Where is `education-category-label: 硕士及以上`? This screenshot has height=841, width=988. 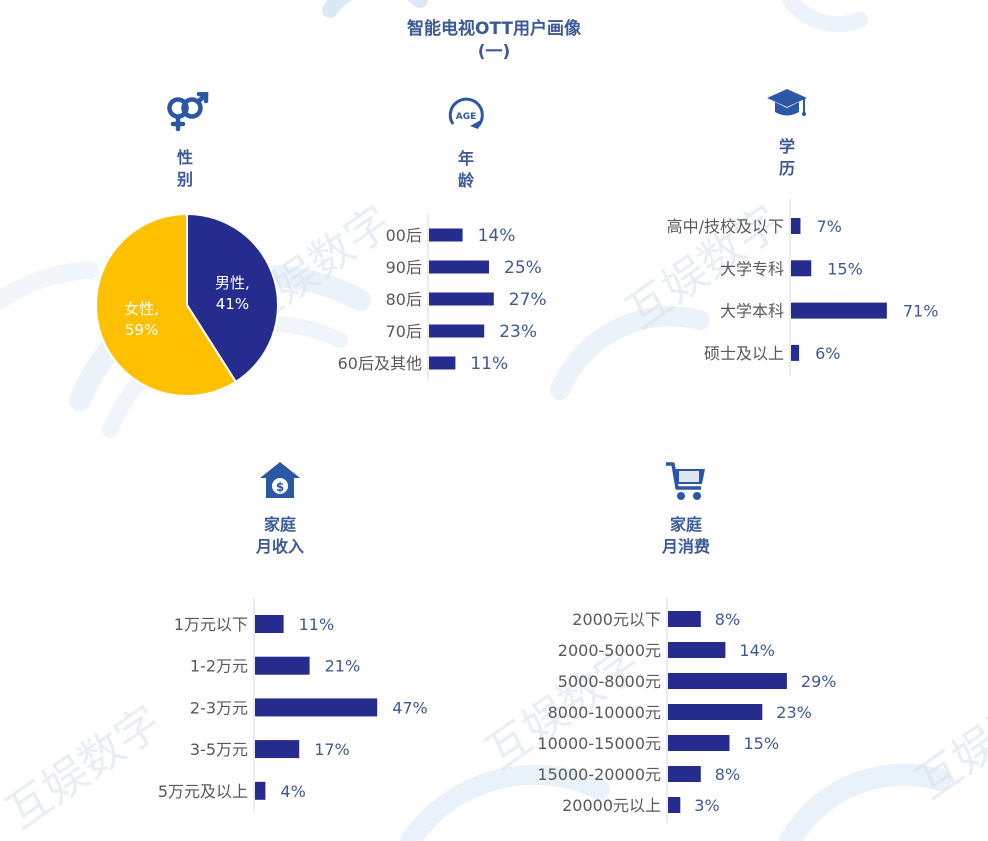
education-category-label: 硕士及以上 is located at coordinates (744, 353).